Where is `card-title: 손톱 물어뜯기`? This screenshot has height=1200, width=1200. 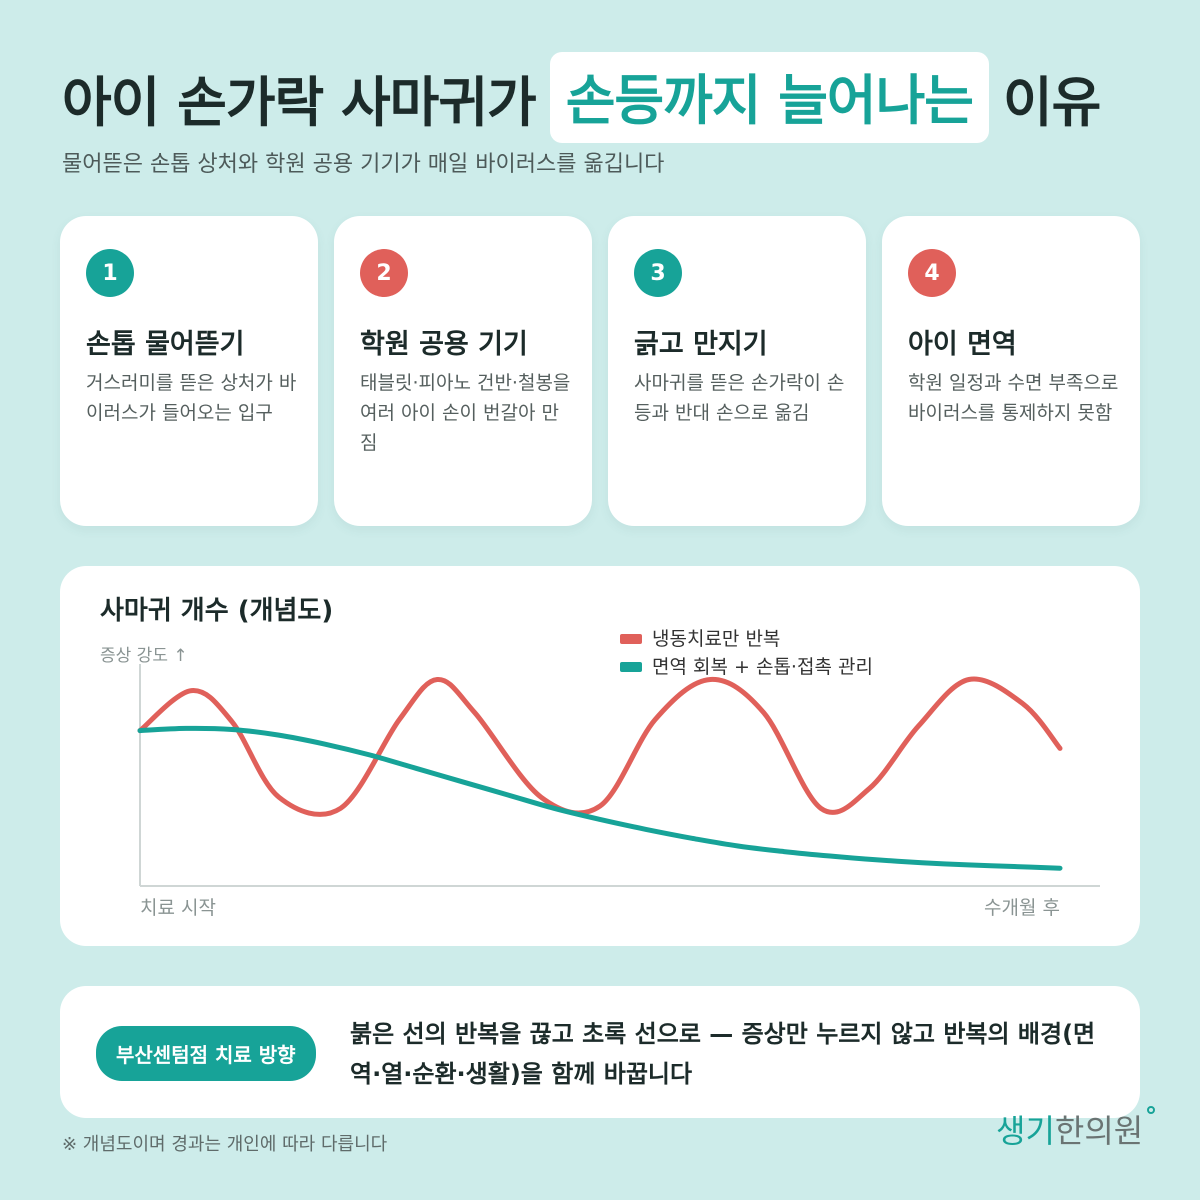
card-title: 손톱 물어뜯기 is located at coordinates (165, 344).